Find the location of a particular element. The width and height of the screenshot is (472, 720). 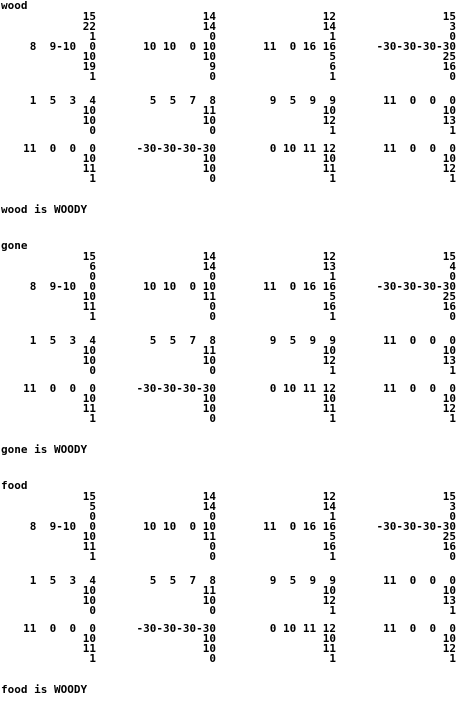

word-title: food is located at coordinates (14, 485).